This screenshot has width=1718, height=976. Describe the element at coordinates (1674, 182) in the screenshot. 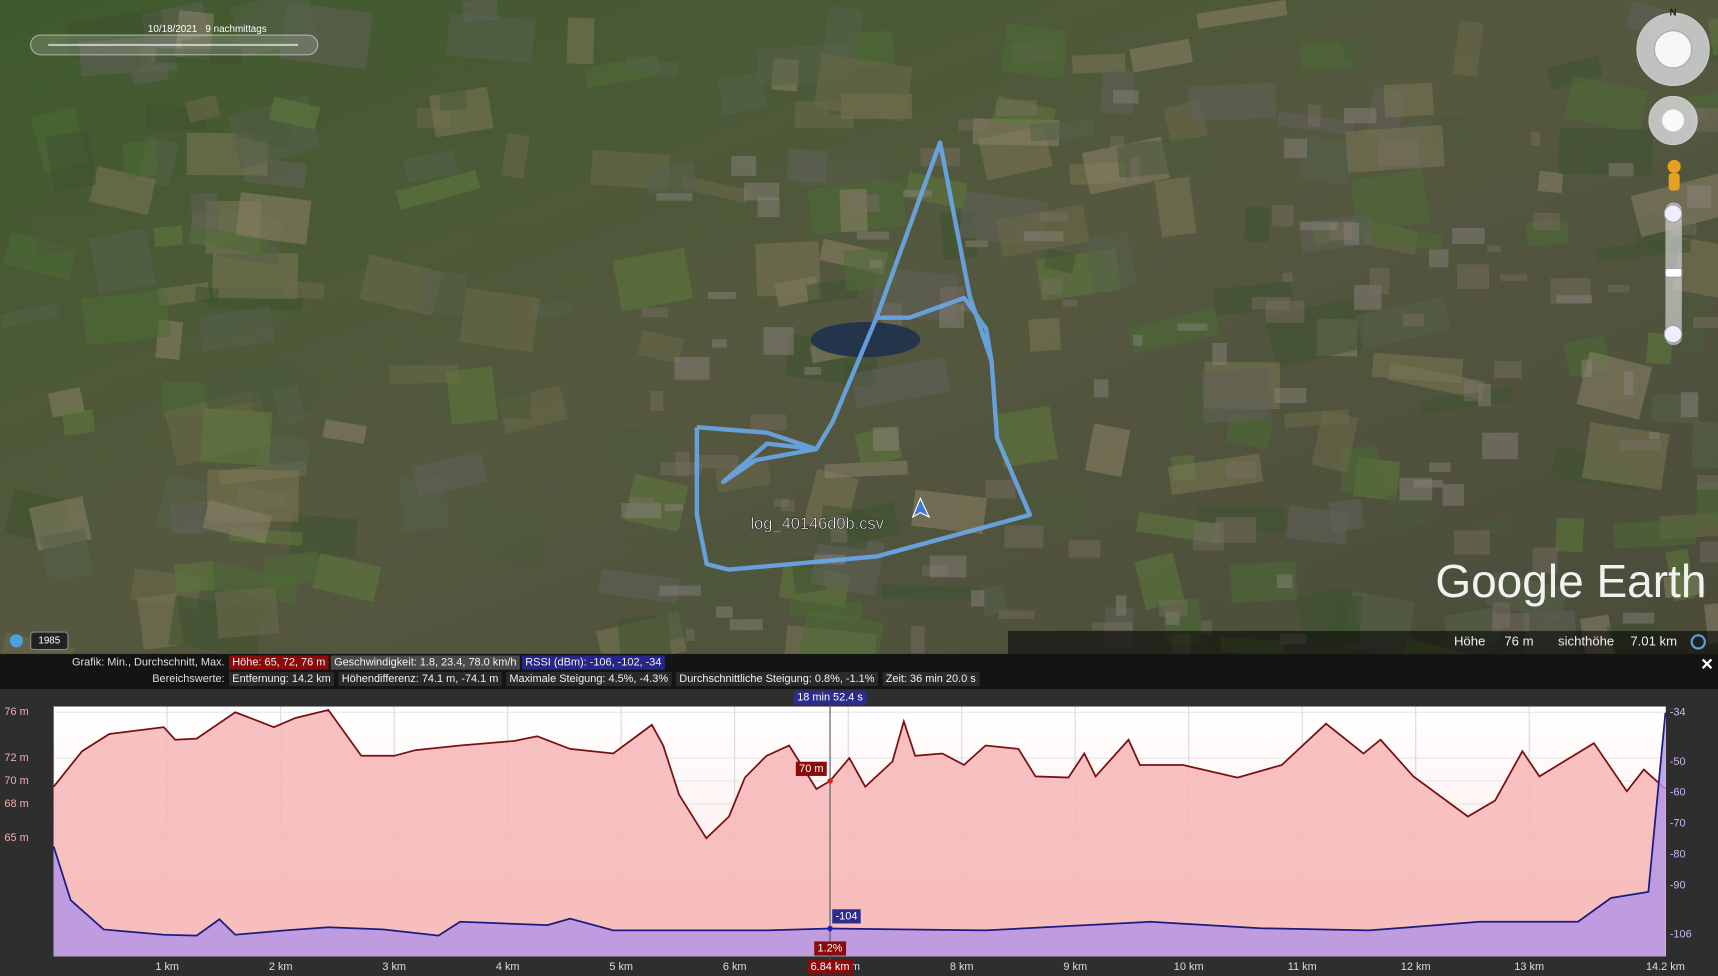

I see `street-view-body` at that location.